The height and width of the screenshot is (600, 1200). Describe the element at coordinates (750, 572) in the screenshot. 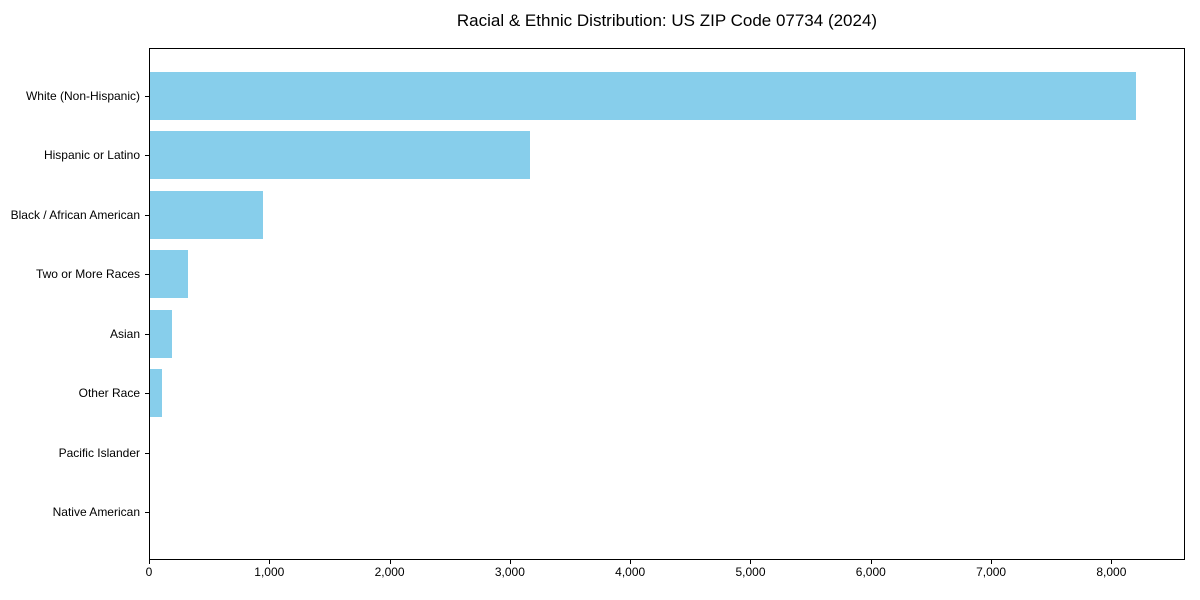

I see `x-tick-label: 5,000` at that location.